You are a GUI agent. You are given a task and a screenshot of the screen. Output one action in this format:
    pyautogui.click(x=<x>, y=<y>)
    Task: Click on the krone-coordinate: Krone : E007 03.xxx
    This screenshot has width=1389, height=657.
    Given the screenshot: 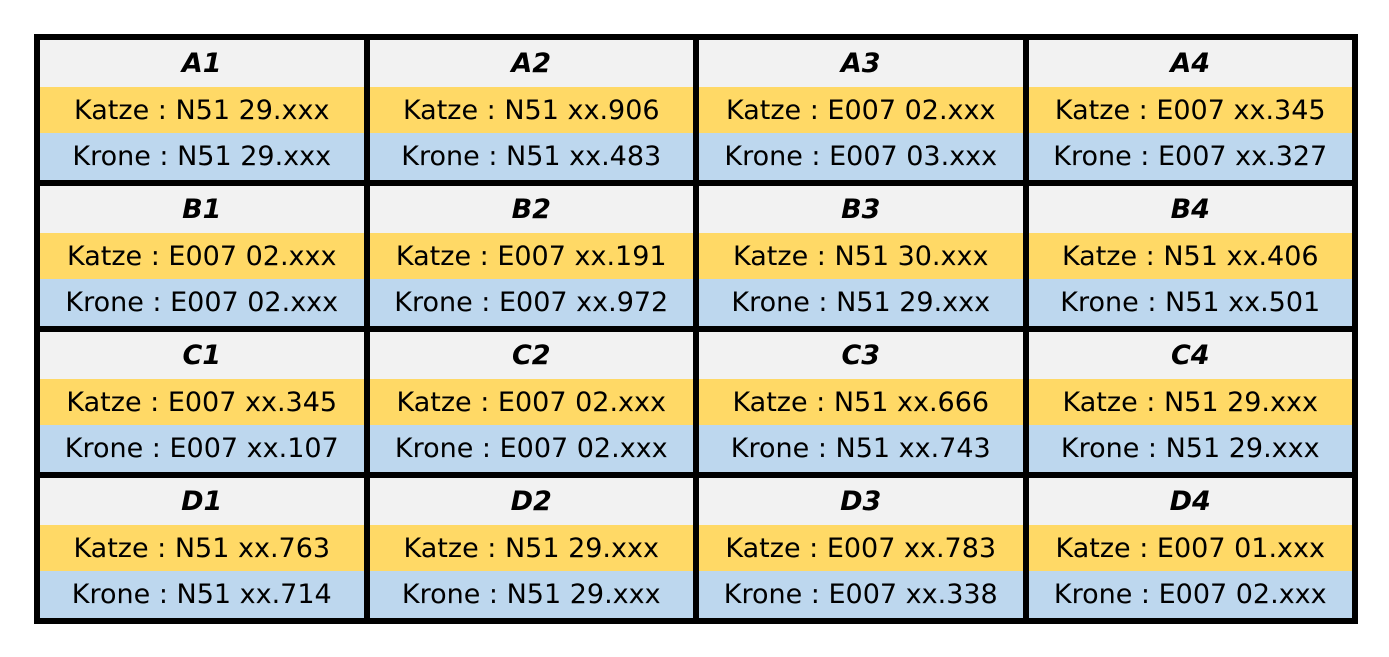 What is the action you would take?
    pyautogui.click(x=861, y=156)
    